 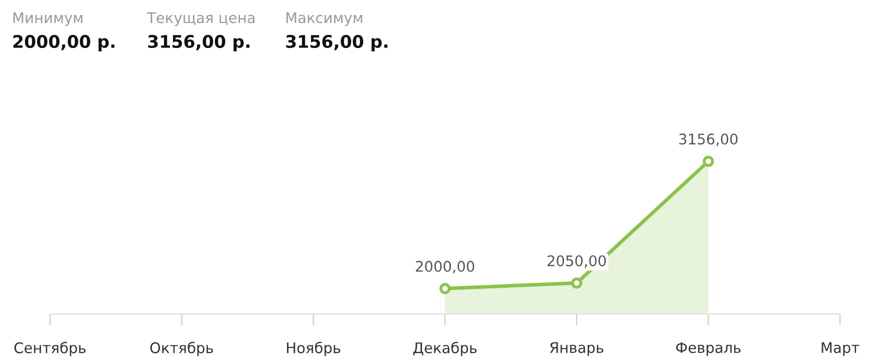 What do you see at coordinates (708, 349) in the screenshot?
I see `x-tick-label: Февраль` at bounding box center [708, 349].